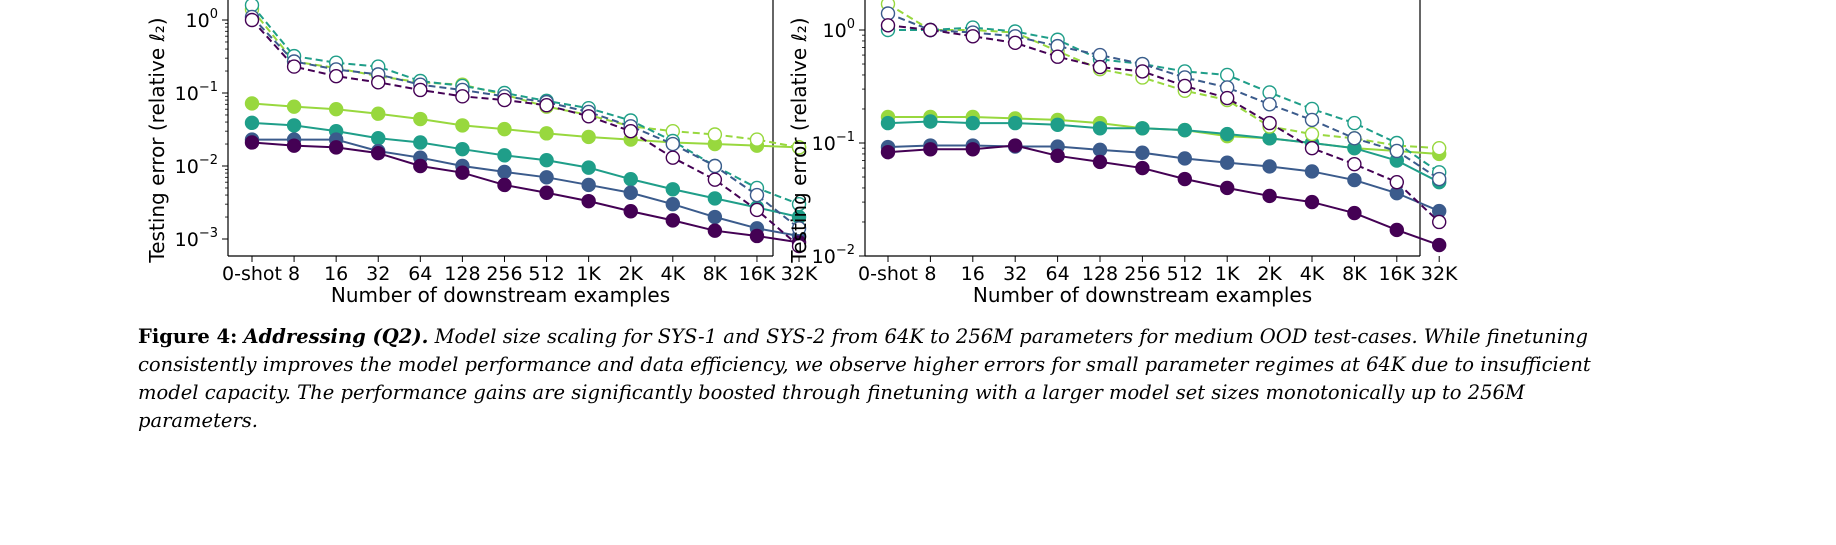 This screenshot has height=545, width=1836. I want to click on x-tick-label: 32K, so click(1439, 274).